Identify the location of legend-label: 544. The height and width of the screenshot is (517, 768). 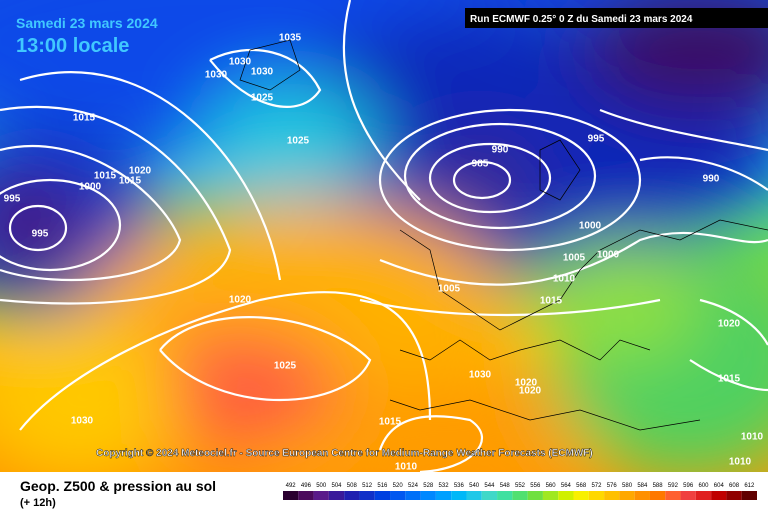
(489, 486).